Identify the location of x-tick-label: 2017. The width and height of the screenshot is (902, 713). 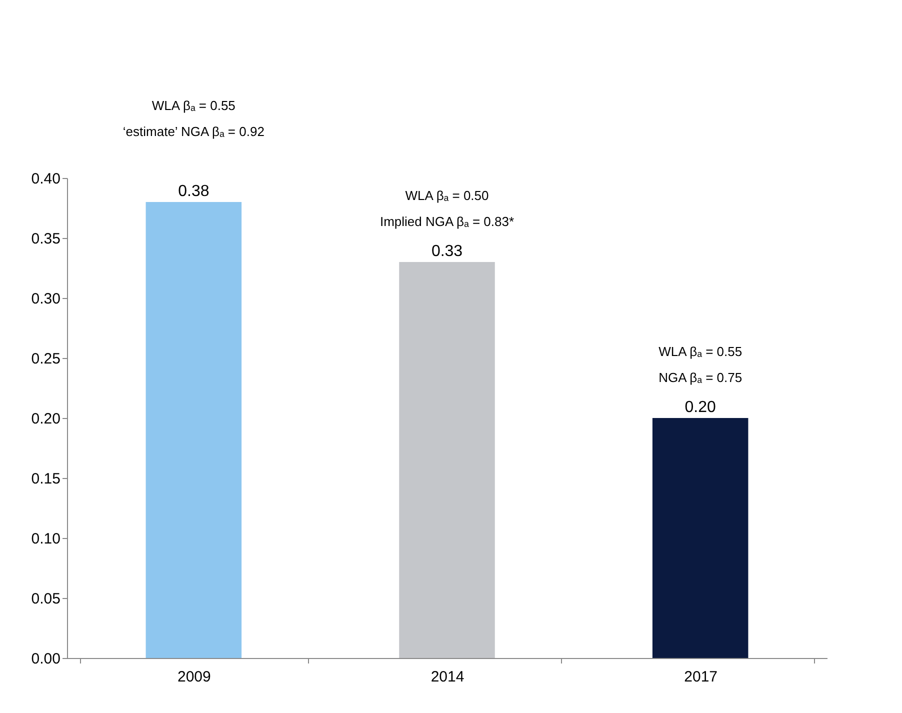
(701, 677).